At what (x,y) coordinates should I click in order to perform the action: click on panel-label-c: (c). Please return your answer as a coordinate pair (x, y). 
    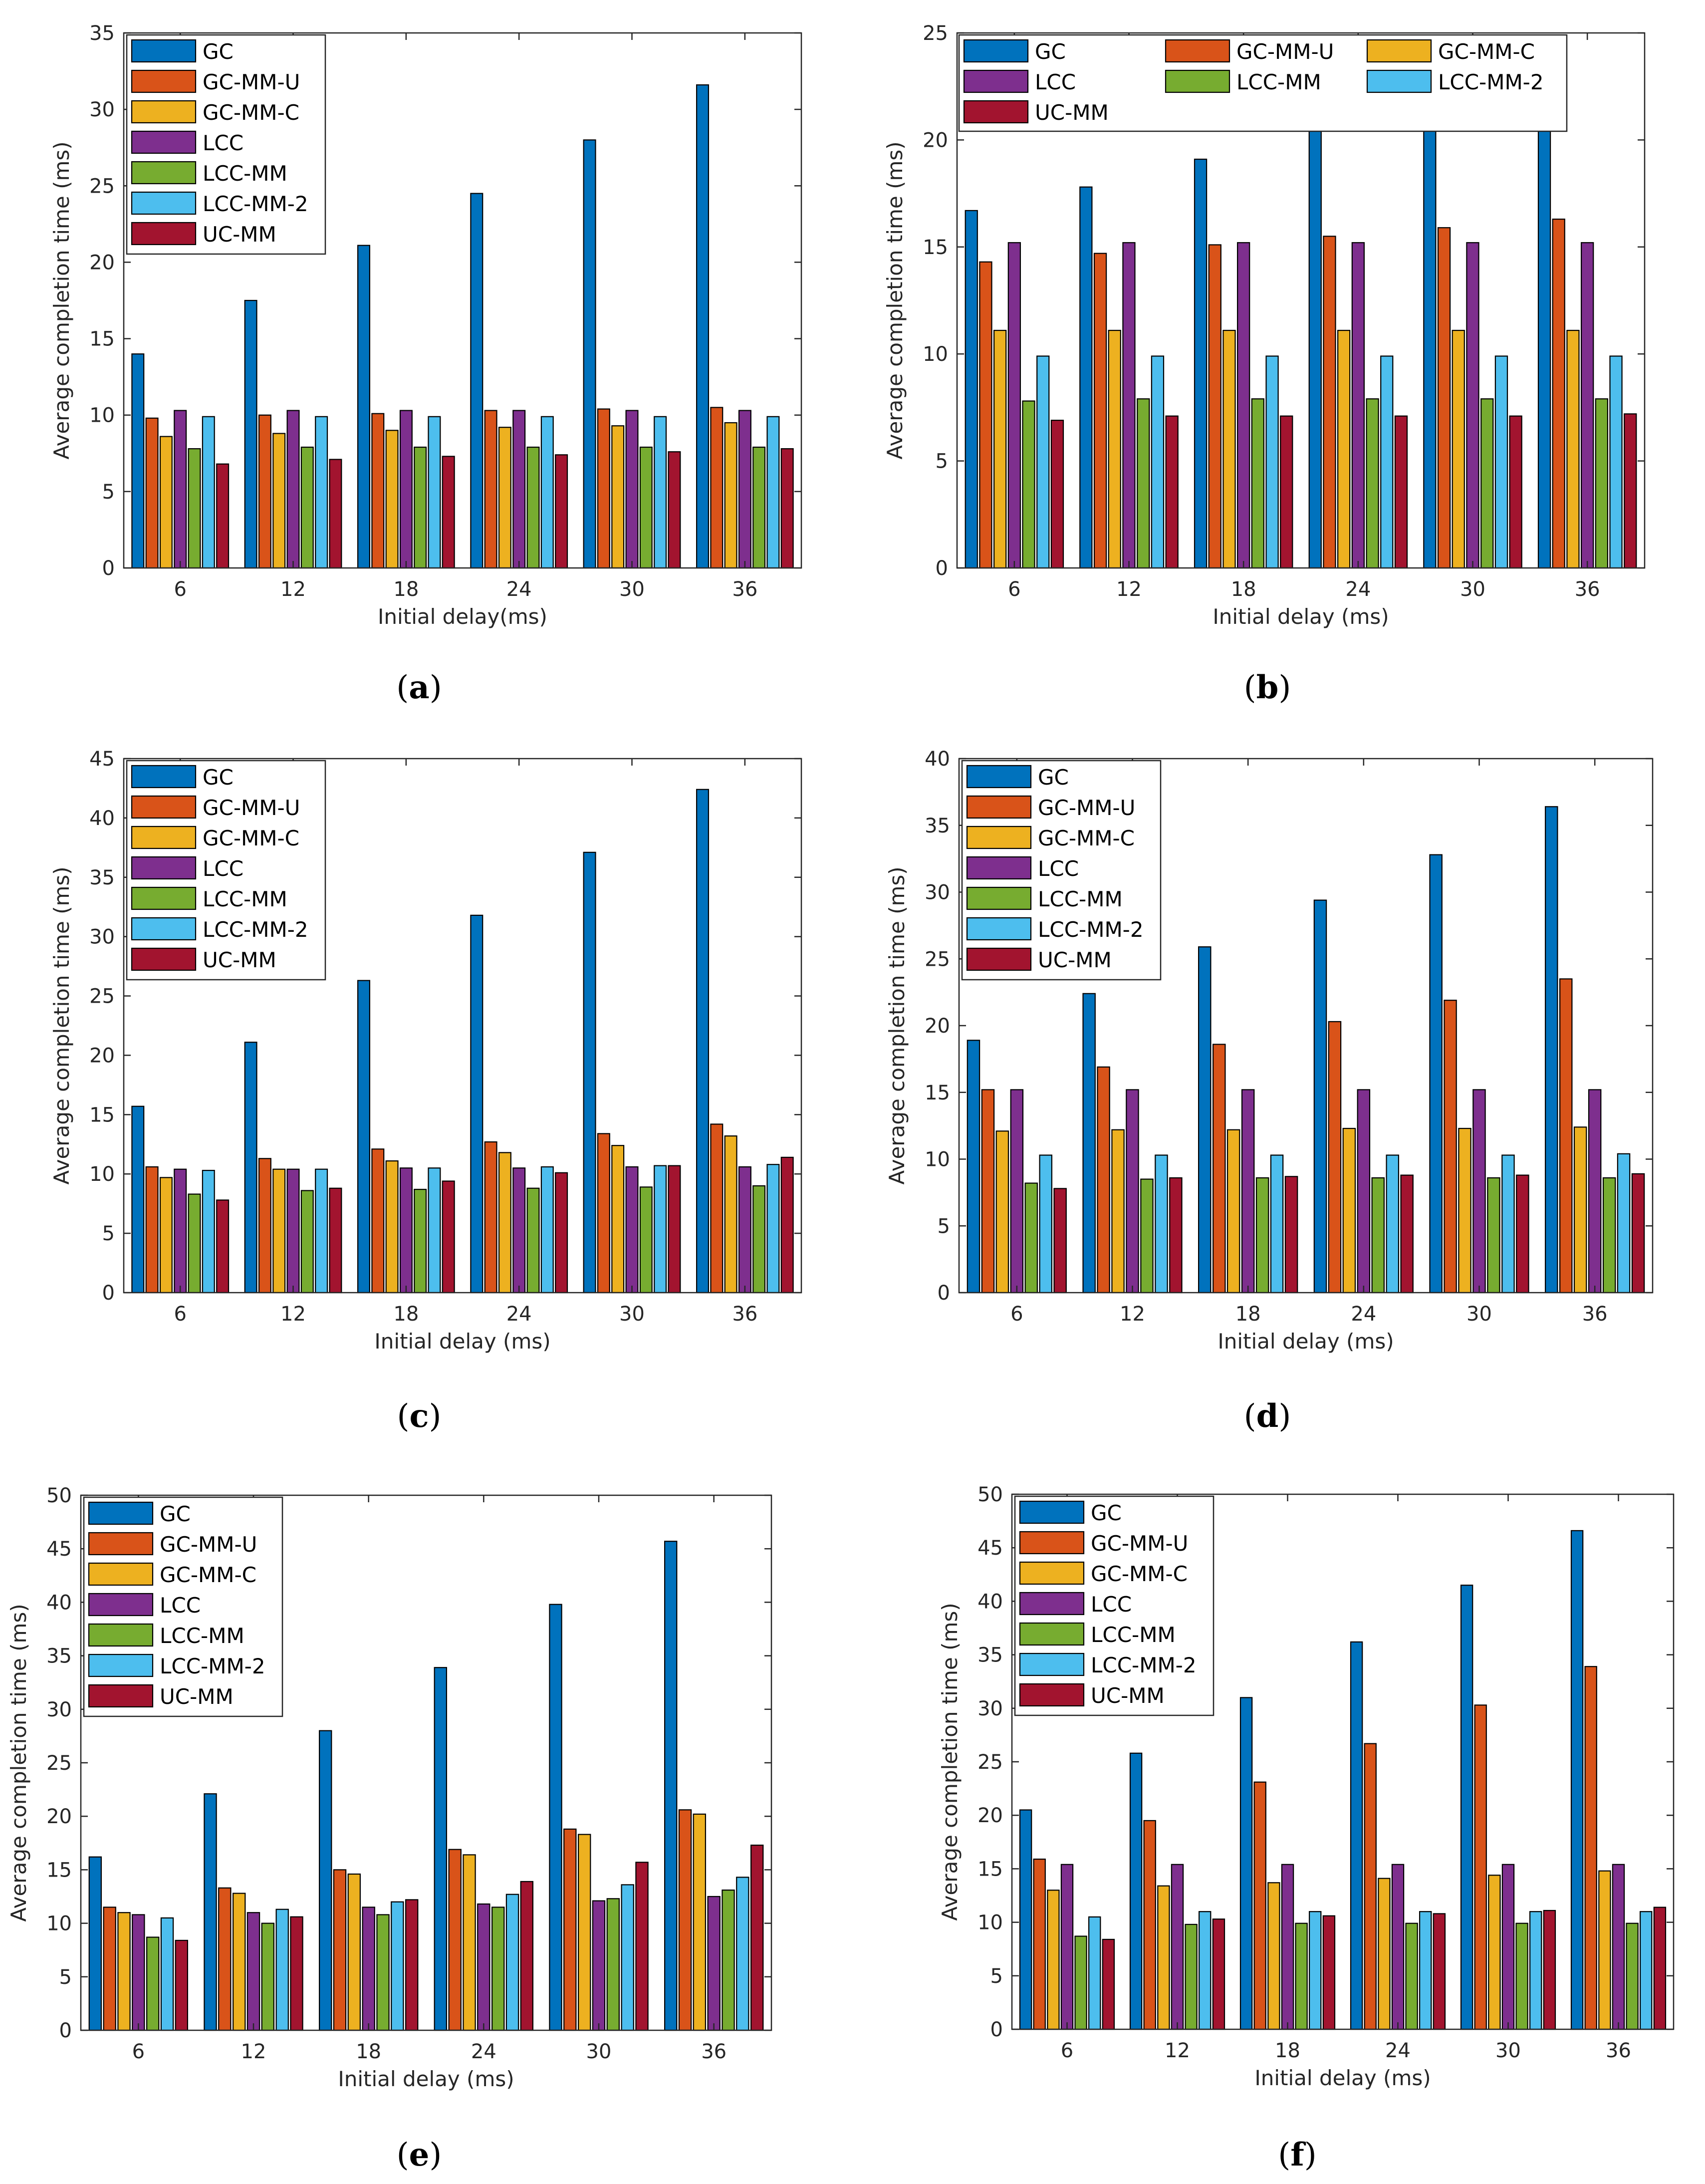
    Looking at the image, I should click on (419, 1416).